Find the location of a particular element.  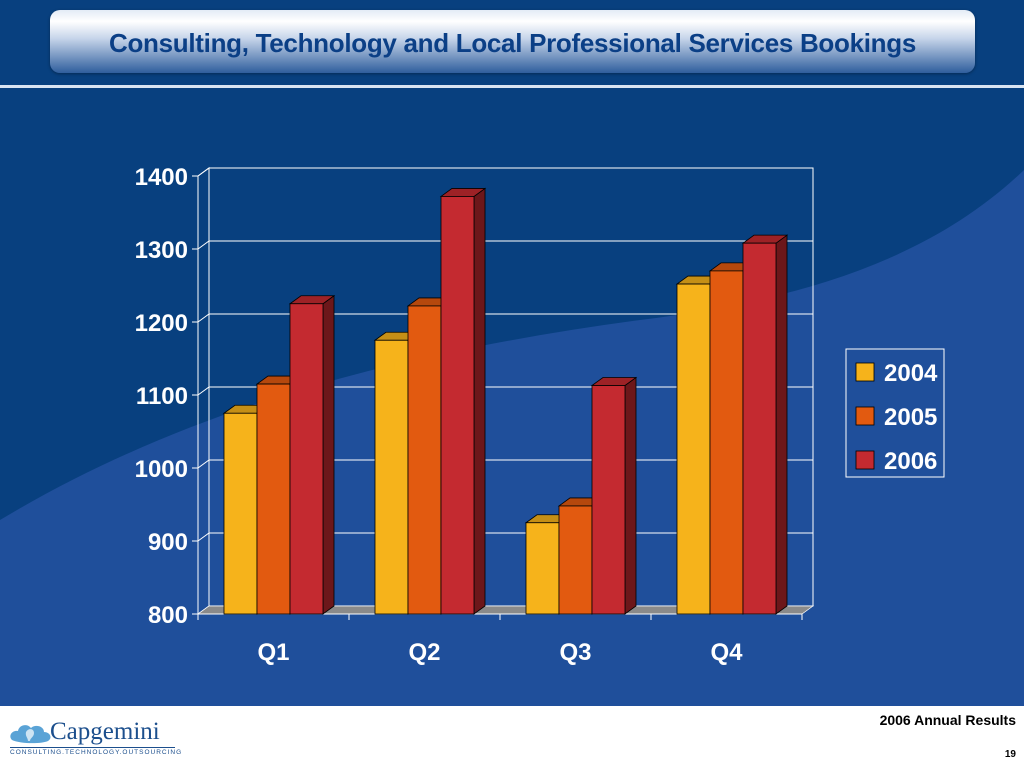

x-tick-label: Q1 is located at coordinates (273, 652).